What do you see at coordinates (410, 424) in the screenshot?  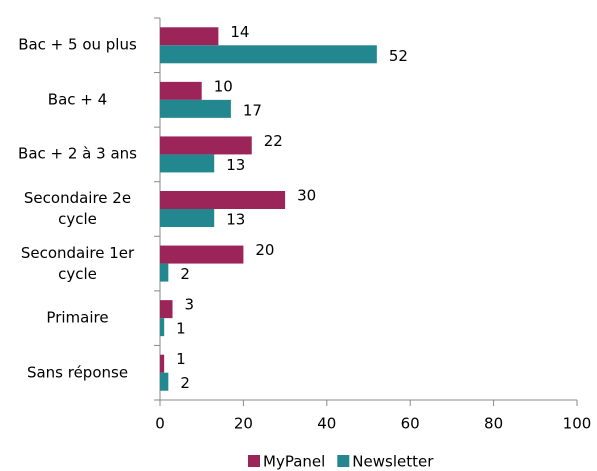 I see `x-tick-label: 60` at bounding box center [410, 424].